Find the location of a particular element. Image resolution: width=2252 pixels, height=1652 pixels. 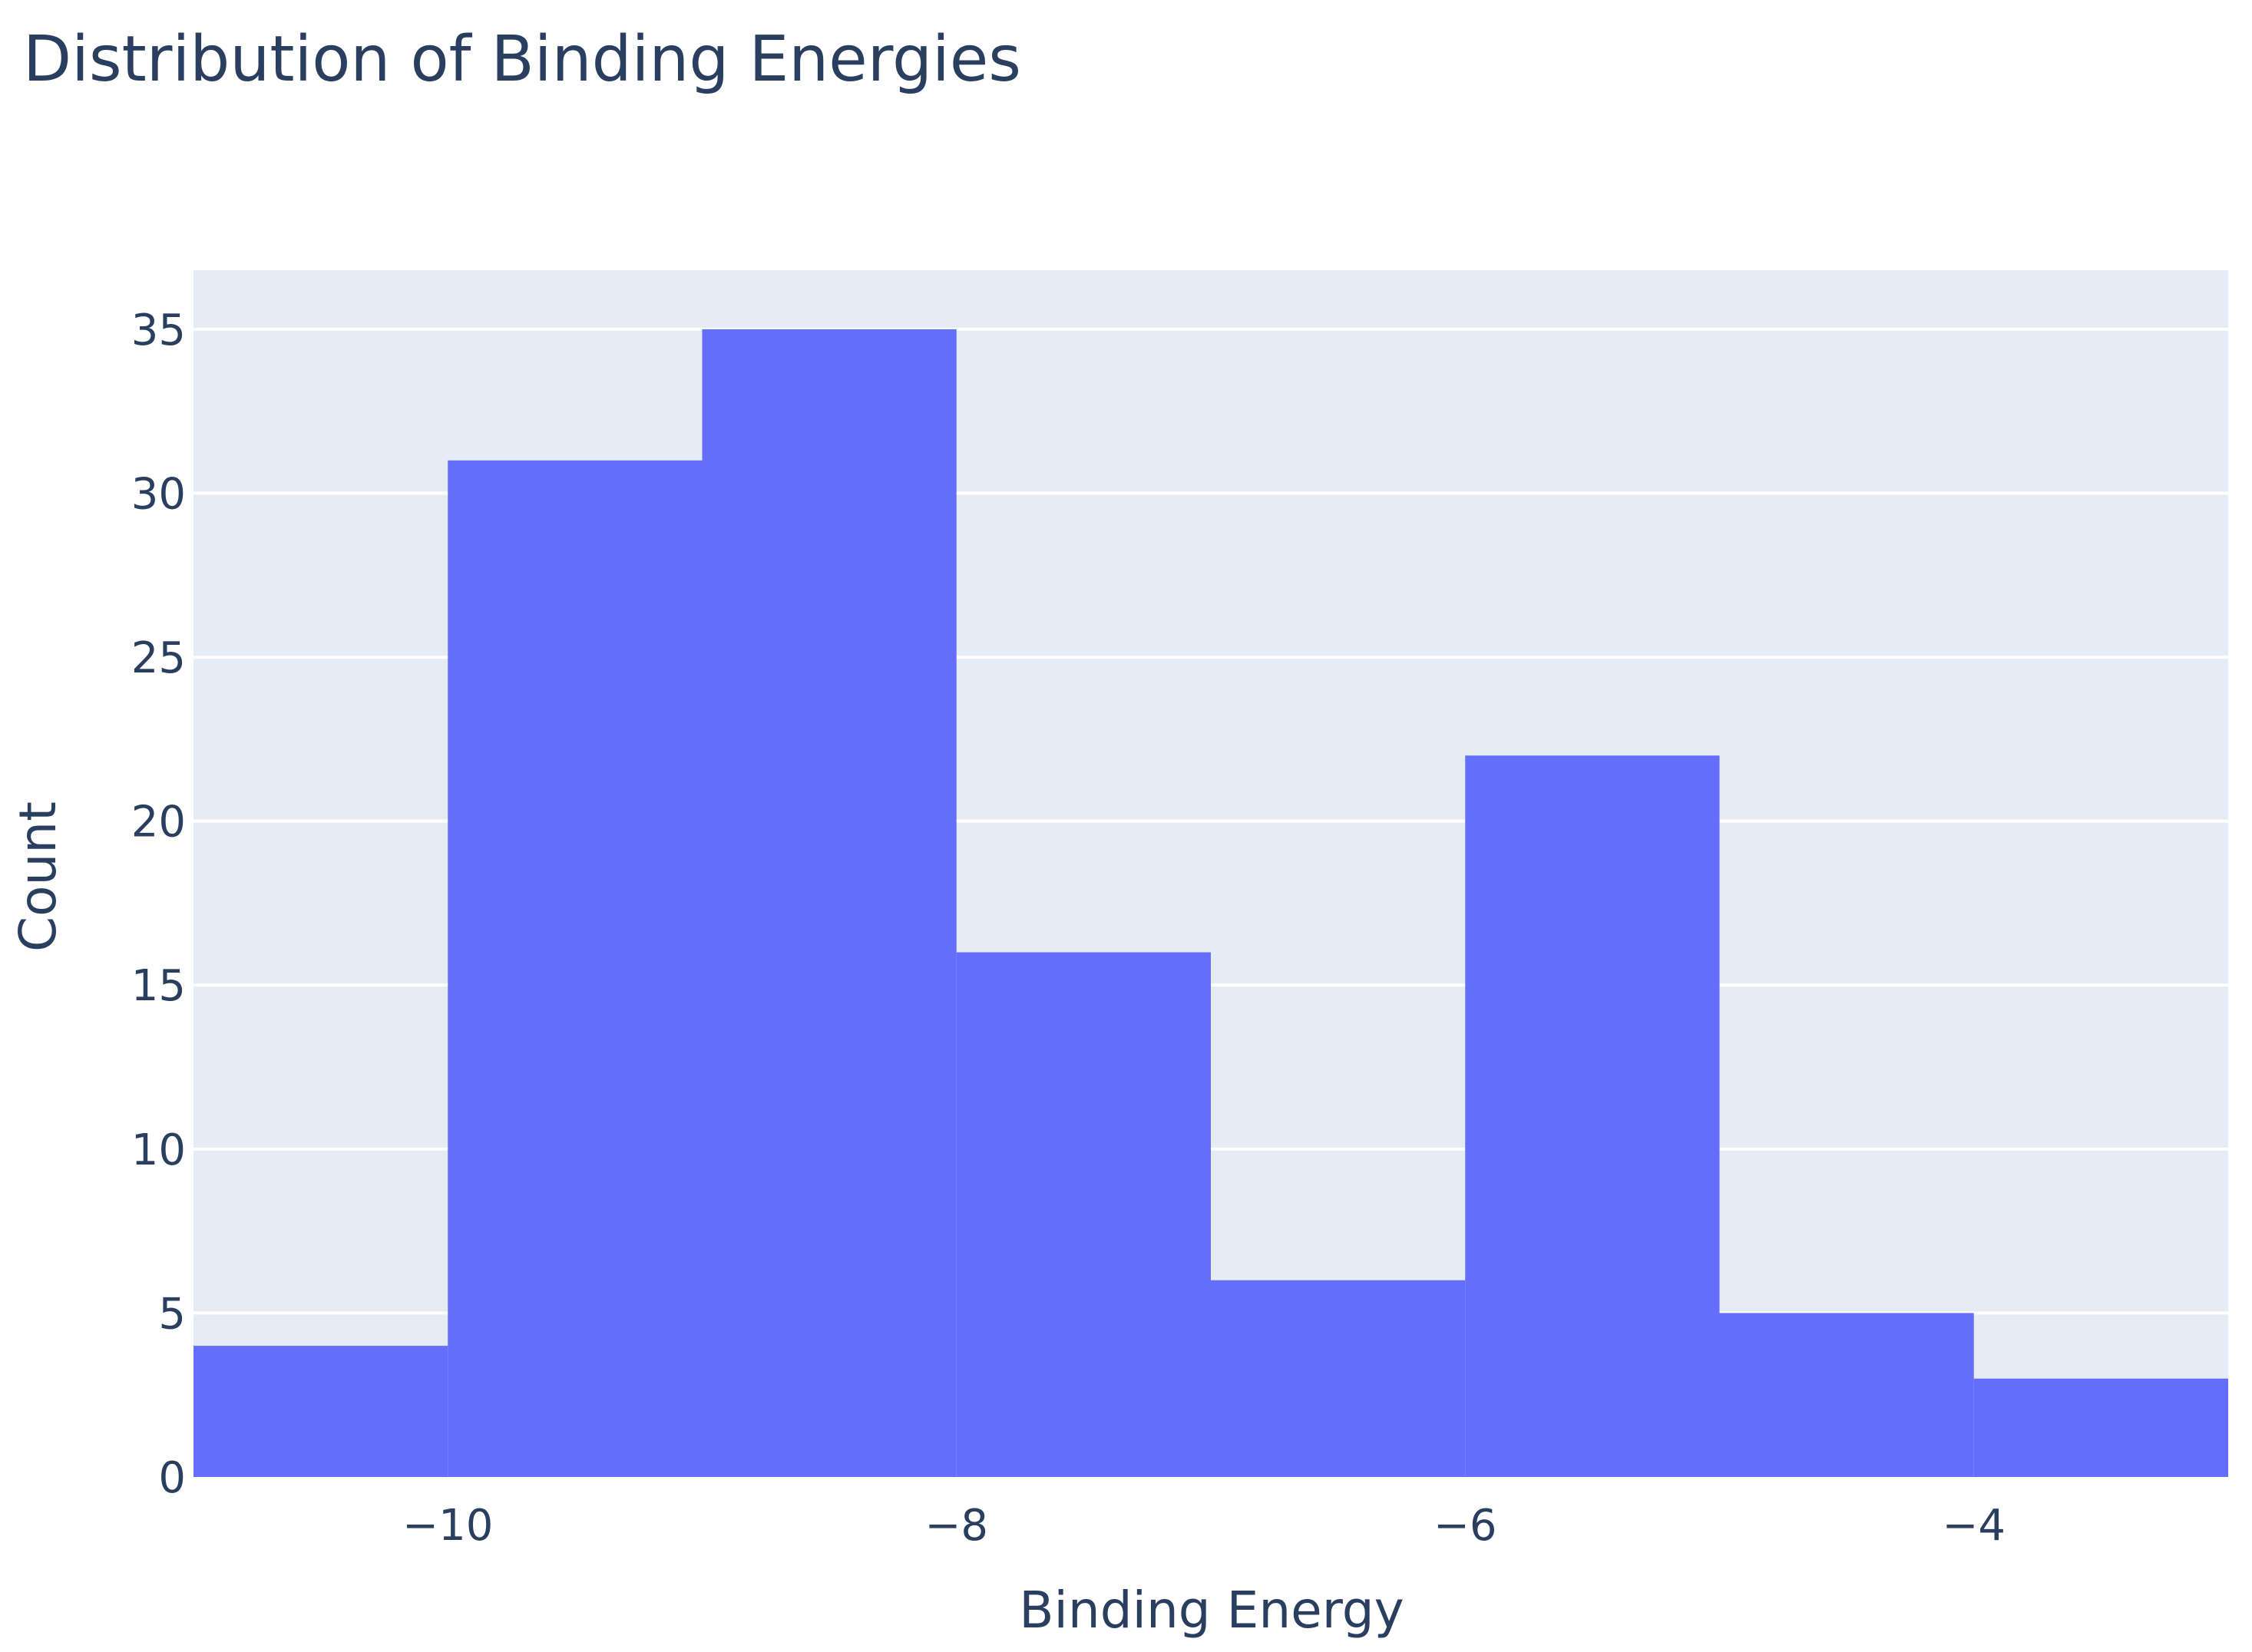

x-axis-title: Binding Energy is located at coordinates (1212, 1610).